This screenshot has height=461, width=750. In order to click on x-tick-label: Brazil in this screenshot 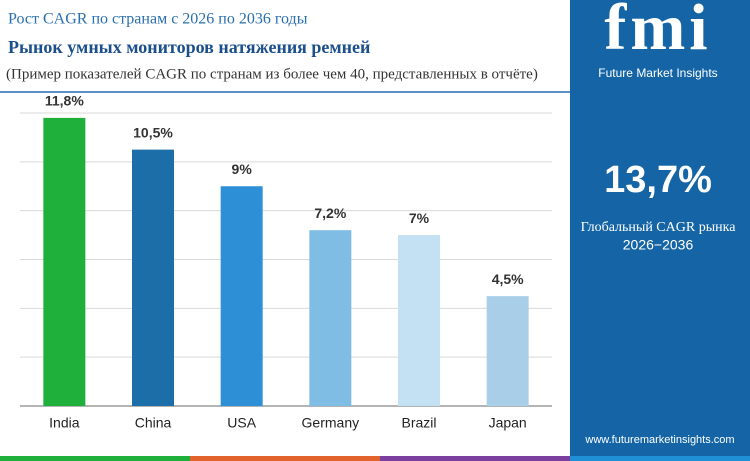, I will do `click(418, 423)`.